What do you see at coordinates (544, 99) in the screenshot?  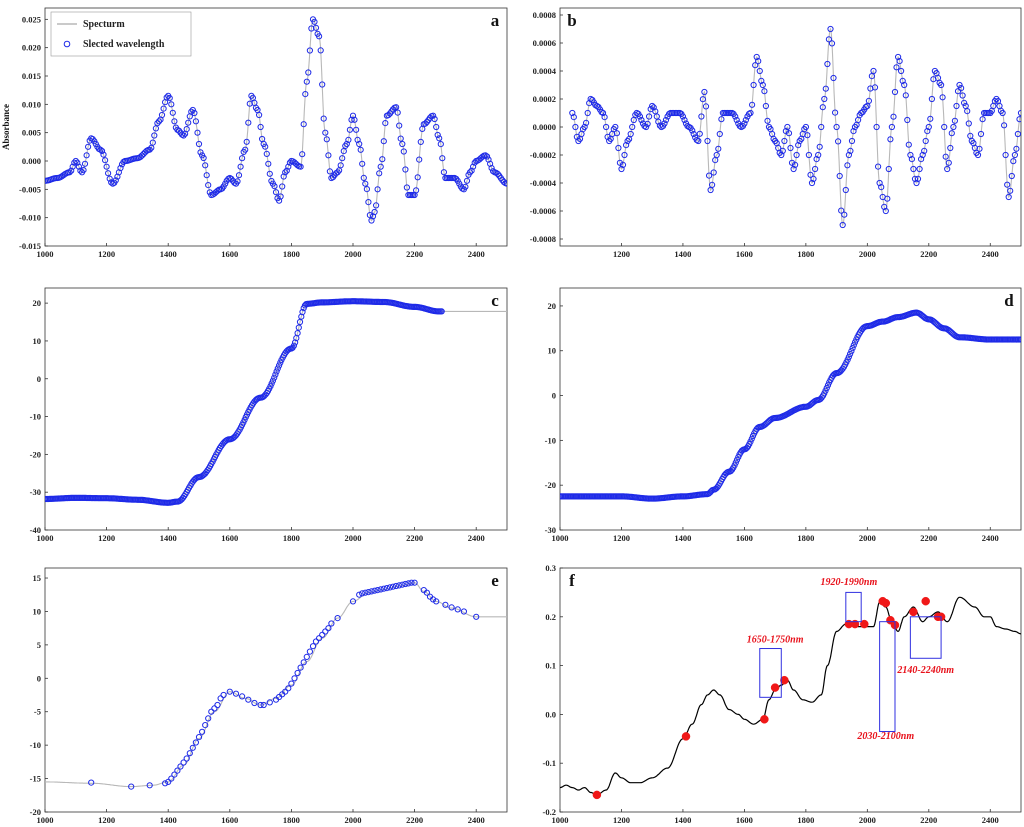 I see `y-tick-label: 0.0002` at bounding box center [544, 99].